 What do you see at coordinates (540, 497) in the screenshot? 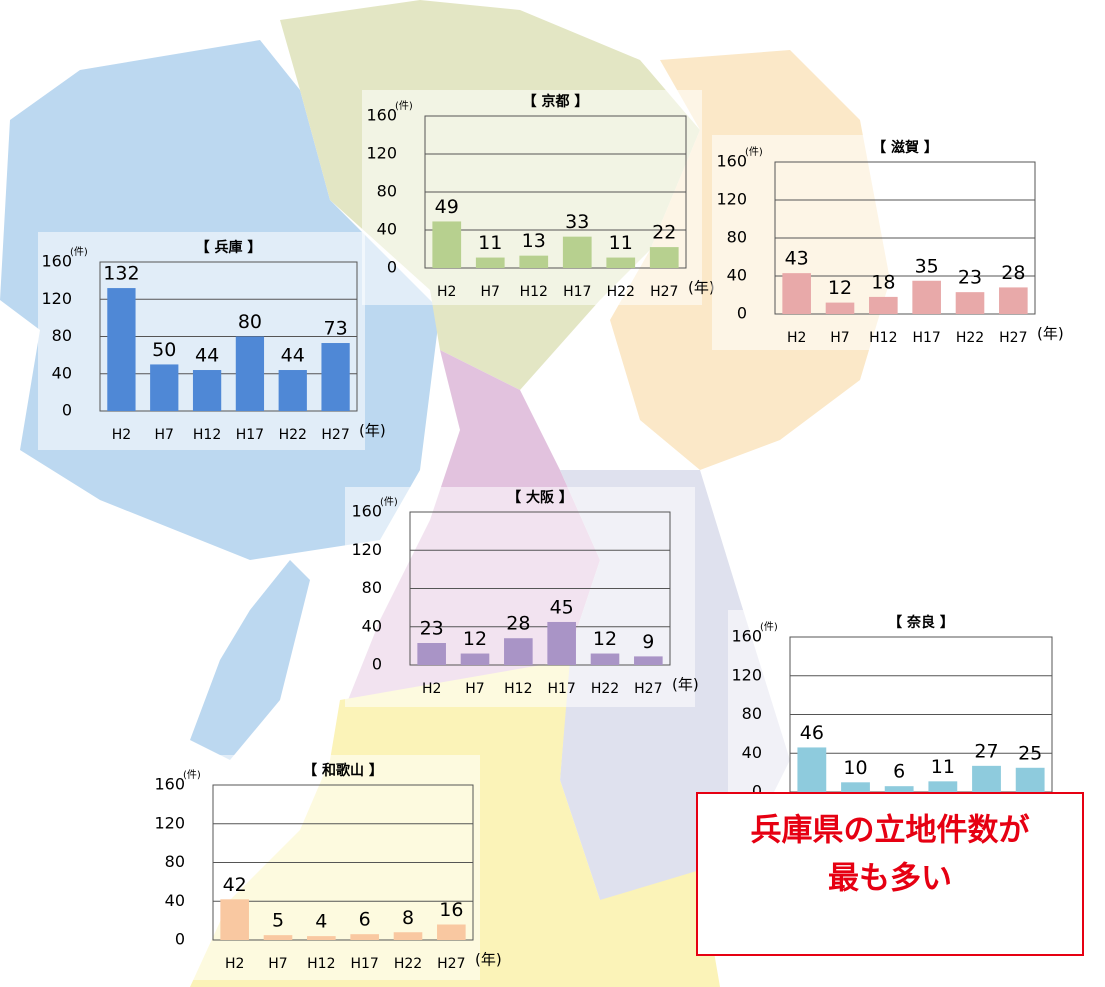
I see `chart-title: 【 大阪 】` at bounding box center [540, 497].